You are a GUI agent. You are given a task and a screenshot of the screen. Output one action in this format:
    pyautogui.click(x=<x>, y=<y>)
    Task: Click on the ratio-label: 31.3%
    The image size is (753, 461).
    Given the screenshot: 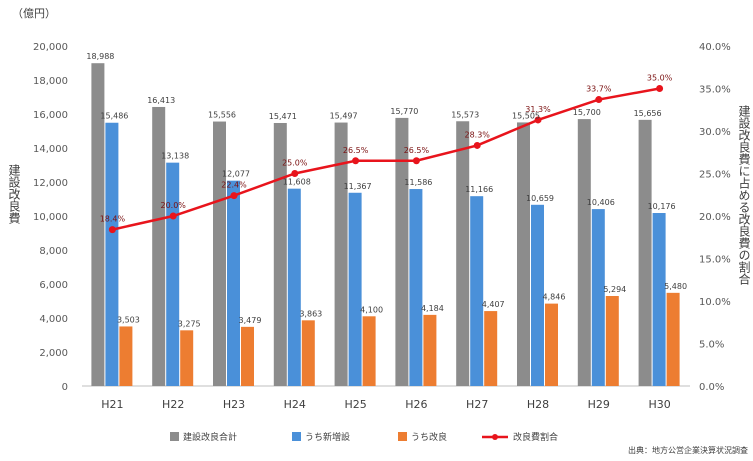 What is the action you would take?
    pyautogui.click(x=538, y=109)
    